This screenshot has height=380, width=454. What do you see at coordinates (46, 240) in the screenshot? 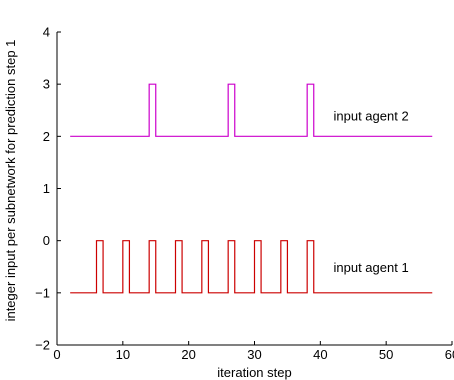
I see `y-tick-label: 0` at bounding box center [46, 240].